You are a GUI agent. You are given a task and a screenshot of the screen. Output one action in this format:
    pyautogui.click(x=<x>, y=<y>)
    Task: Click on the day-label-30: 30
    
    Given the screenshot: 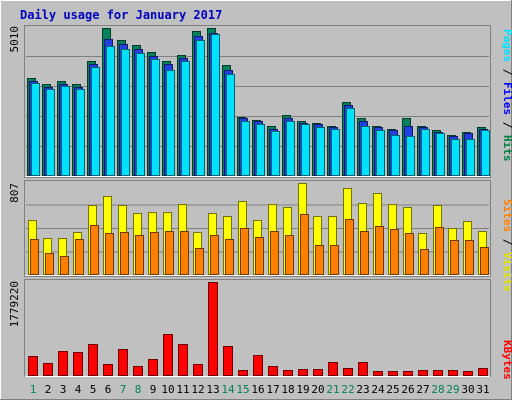 What is the action you would take?
    pyautogui.click(x=467, y=389)
    